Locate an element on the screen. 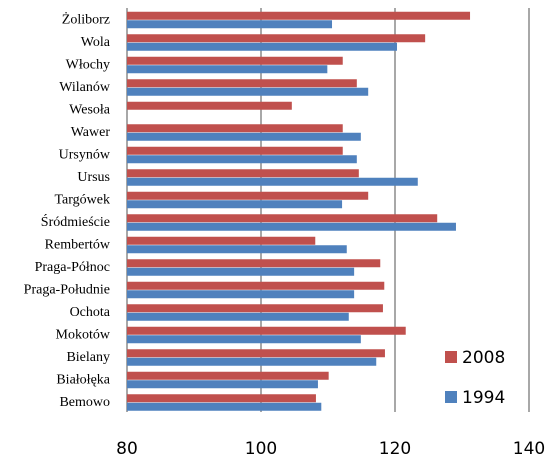 Image resolution: width=545 pixels, height=459 pixels. y-tick-label: Śródmieście is located at coordinates (75, 221).